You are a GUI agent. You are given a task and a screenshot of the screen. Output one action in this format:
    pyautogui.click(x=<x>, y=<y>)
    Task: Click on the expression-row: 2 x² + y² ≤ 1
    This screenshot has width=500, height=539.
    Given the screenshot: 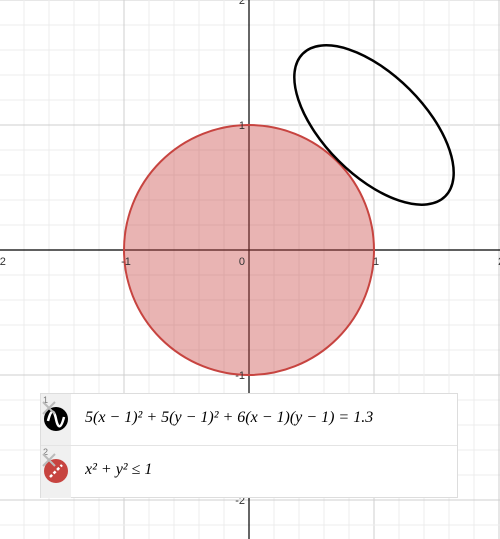 What is the action you would take?
    pyautogui.click(x=249, y=472)
    